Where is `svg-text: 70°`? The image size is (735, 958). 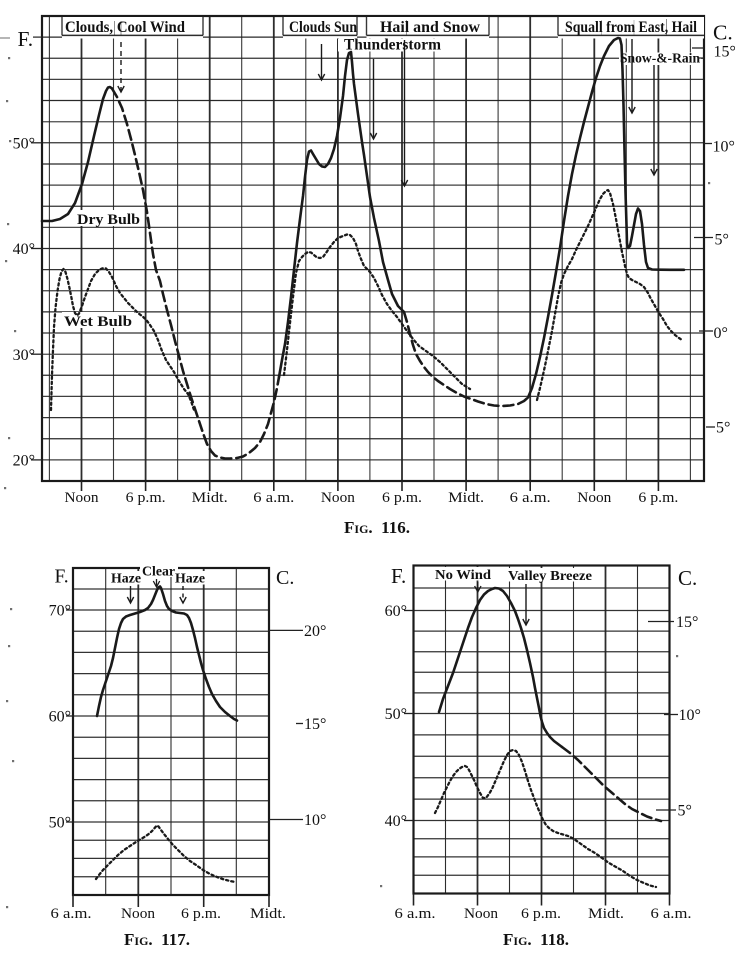 svg-text: 70° is located at coordinates (60, 611).